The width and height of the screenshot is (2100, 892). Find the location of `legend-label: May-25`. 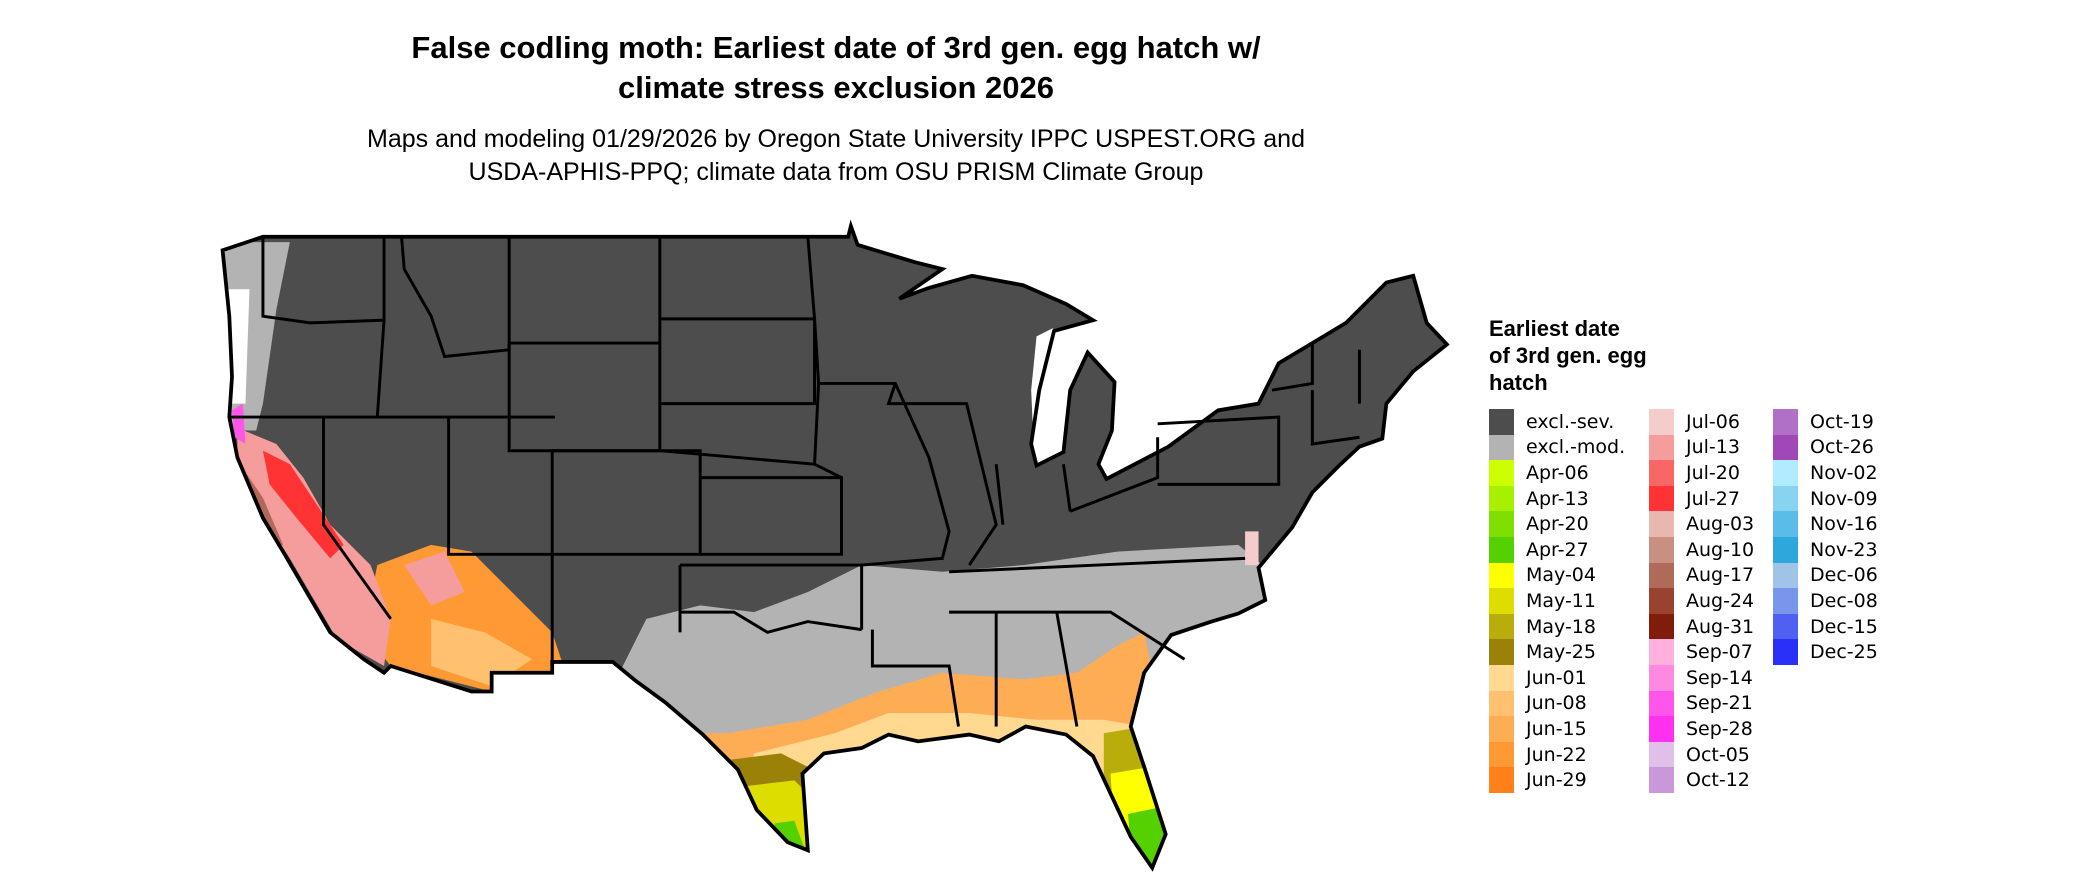

legend-label: May-25 is located at coordinates (1561, 652).